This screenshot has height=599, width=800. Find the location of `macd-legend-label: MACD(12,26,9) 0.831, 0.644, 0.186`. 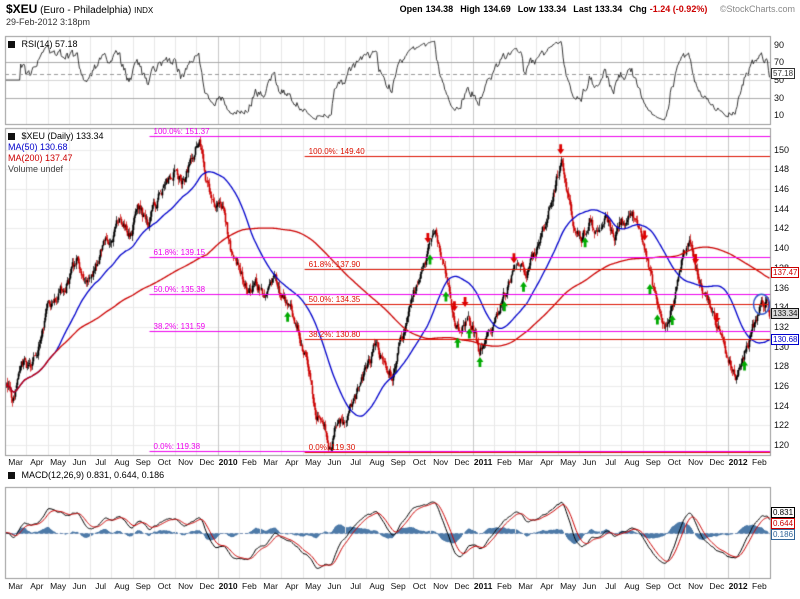

macd-legend-label: MACD(12,26,9) 0.831, 0.644, 0.186 is located at coordinates (93, 475).